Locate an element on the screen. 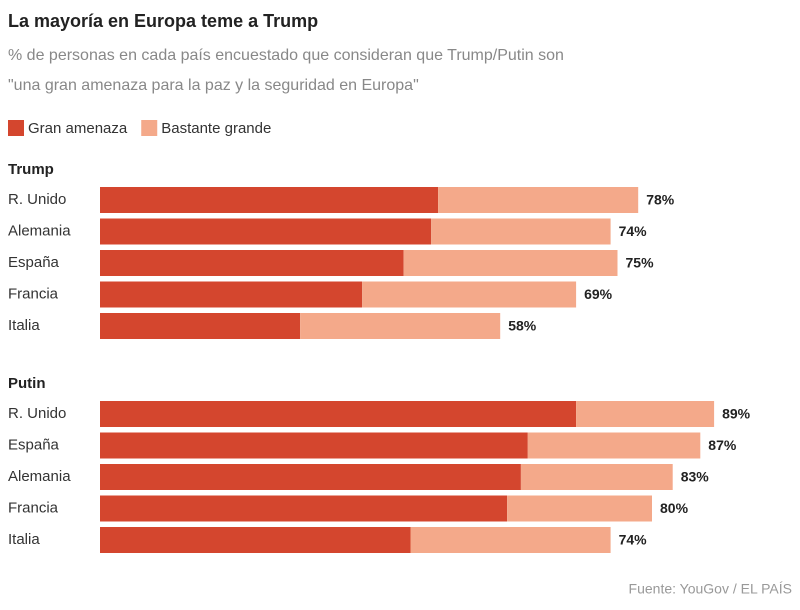 Image resolution: width=800 pixels, height=610 pixels. panel-title: Putin is located at coordinates (27, 383).